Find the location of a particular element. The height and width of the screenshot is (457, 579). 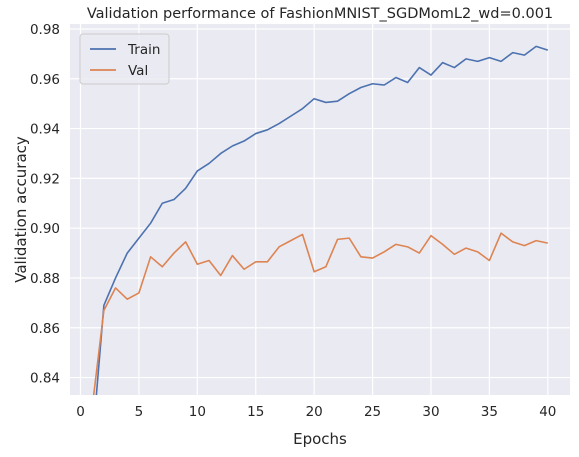

x-tick-label: 20 is located at coordinates (314, 412).